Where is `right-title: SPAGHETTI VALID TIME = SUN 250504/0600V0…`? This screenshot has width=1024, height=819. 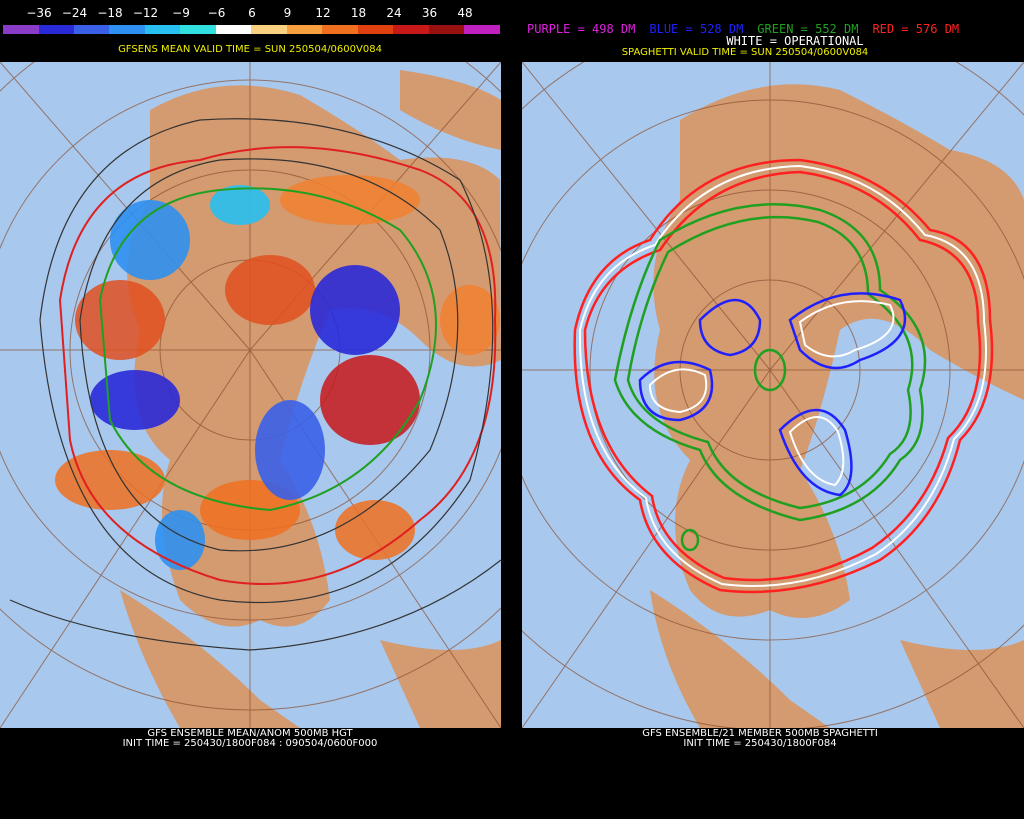 right-title: SPAGHETTI VALID TIME = SUN 250504/0600V0… is located at coordinates (745, 52).